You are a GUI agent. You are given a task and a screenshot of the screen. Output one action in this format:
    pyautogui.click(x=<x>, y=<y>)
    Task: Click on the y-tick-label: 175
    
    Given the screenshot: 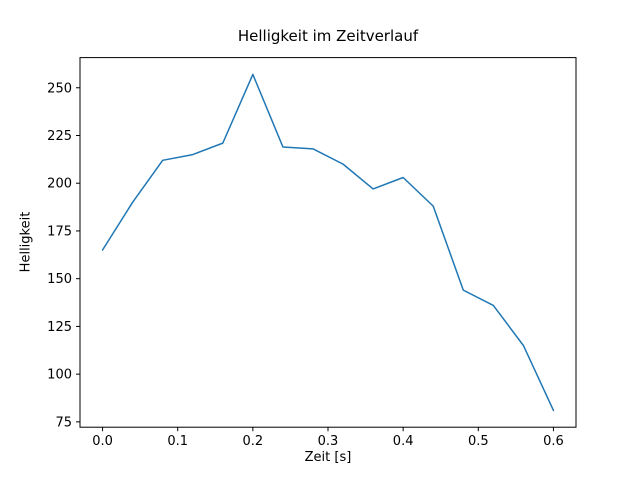 What is the action you would take?
    pyautogui.click(x=59, y=231)
    